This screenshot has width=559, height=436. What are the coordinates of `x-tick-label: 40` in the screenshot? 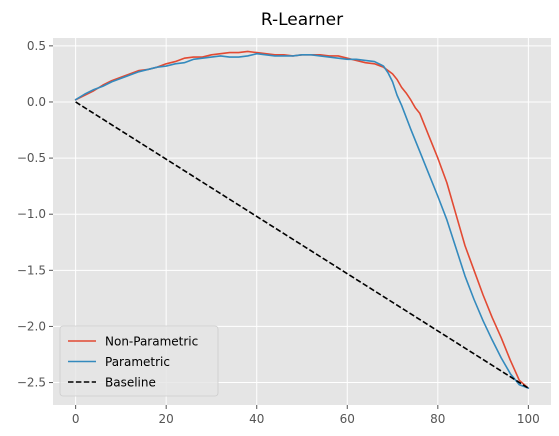 It's located at (256, 419).